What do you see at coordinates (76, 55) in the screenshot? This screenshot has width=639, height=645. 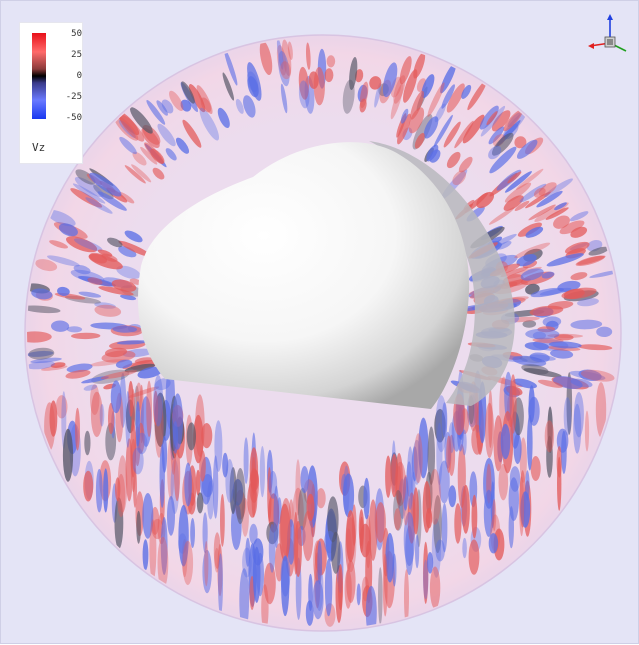 I see `colorbar-tick-high: 25` at bounding box center [76, 55].